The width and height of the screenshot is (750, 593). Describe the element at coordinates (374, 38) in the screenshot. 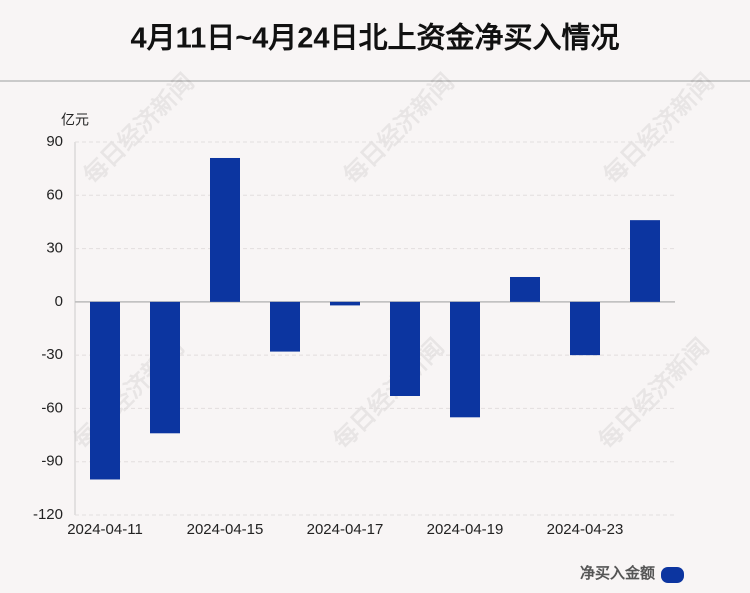

I see `chart-title: 4月11日~4月24日北上资金净买入情况` at that location.